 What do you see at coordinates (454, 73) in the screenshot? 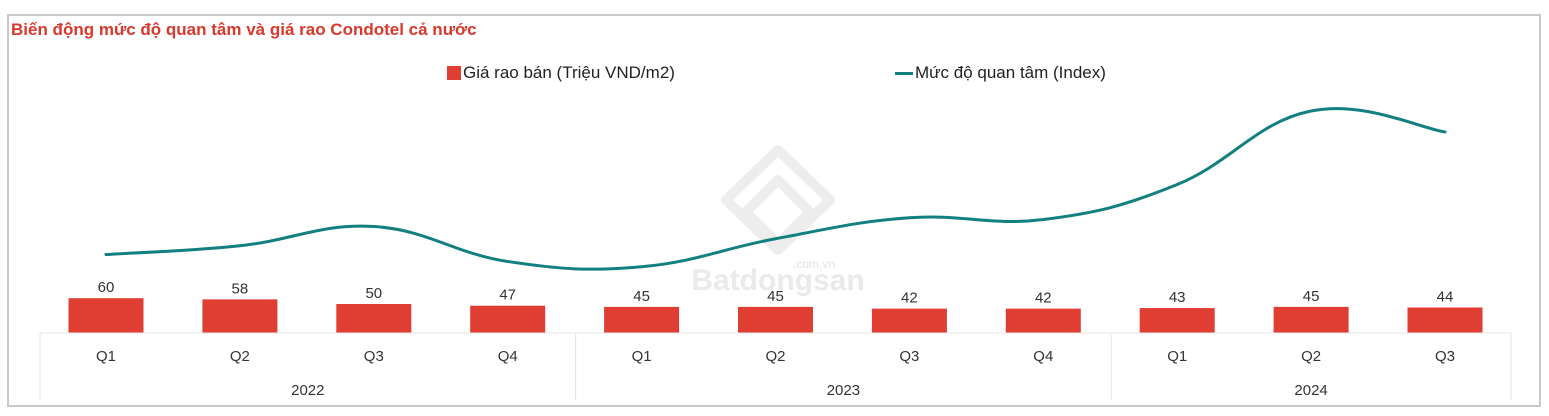
I see `bar-swatch-icon` at bounding box center [454, 73].